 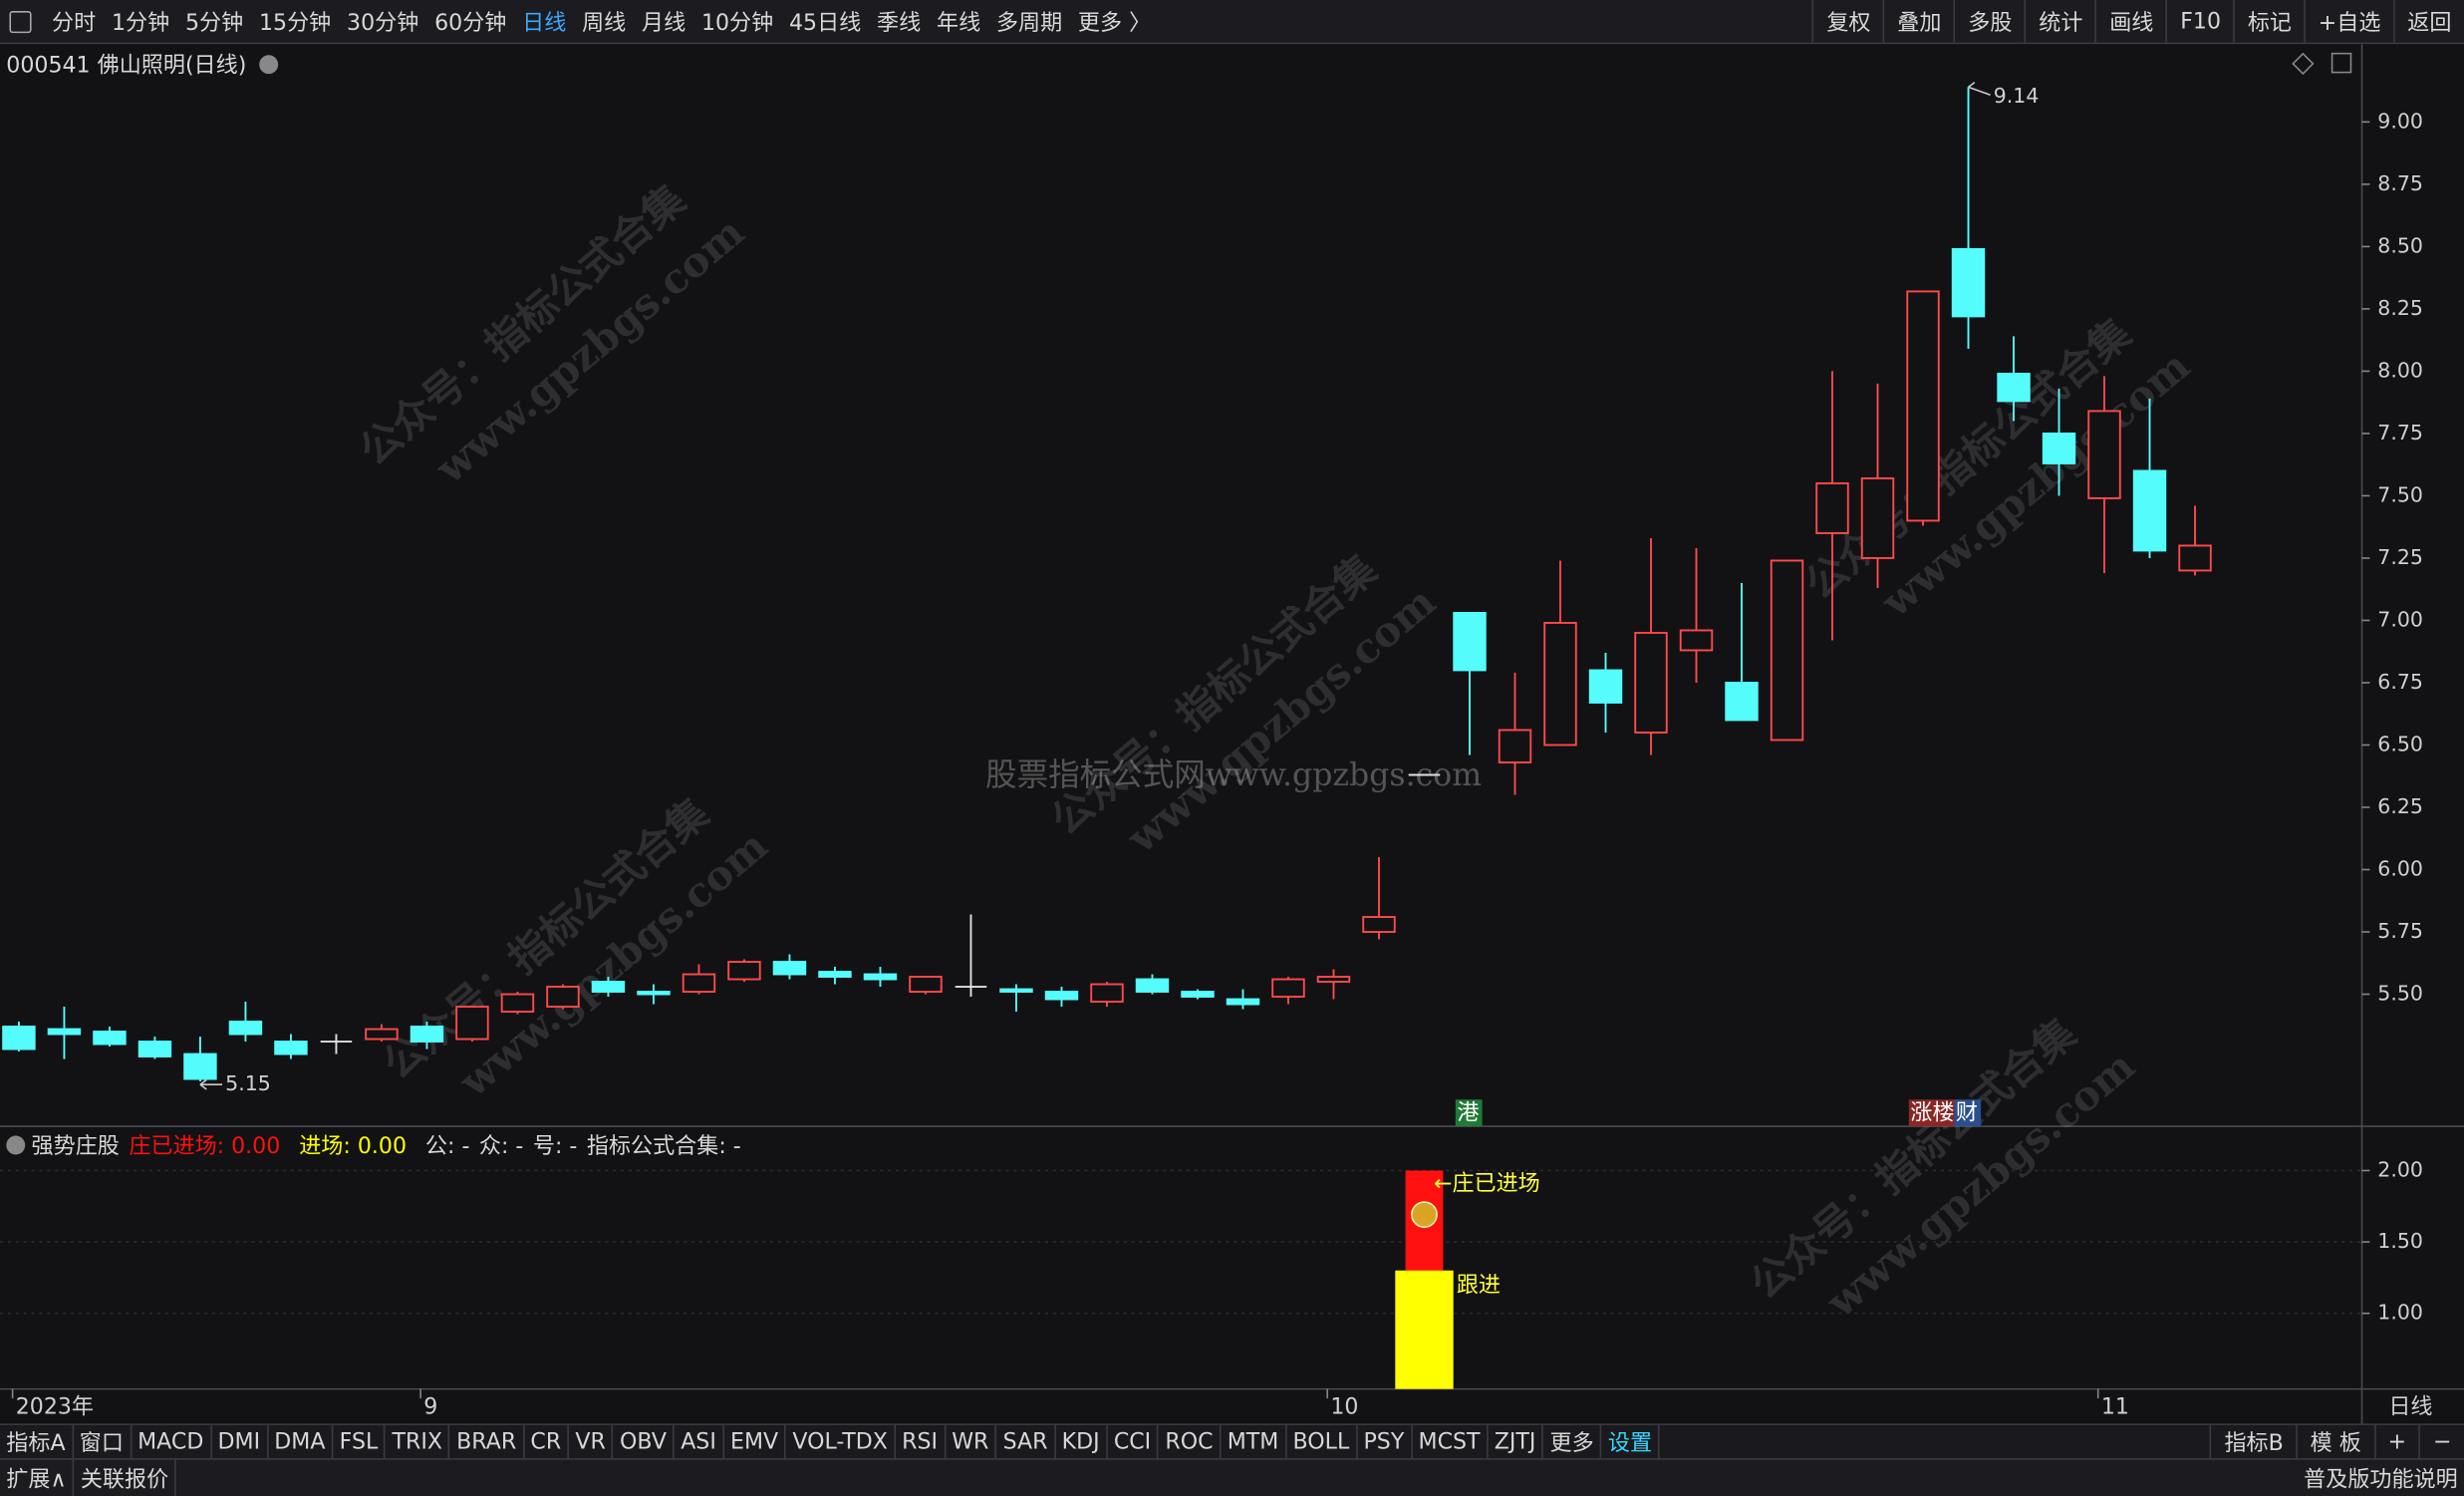 What do you see at coordinates (1487, 1184) in the screenshot?
I see `annotation: ←庄已进场` at bounding box center [1487, 1184].